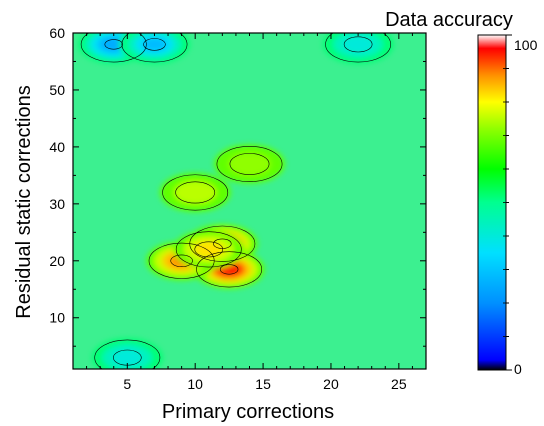 The width and height of the screenshot is (544, 426). Describe the element at coordinates (507, 202) in the screenshot. I see `colorbar-ticks` at that location.